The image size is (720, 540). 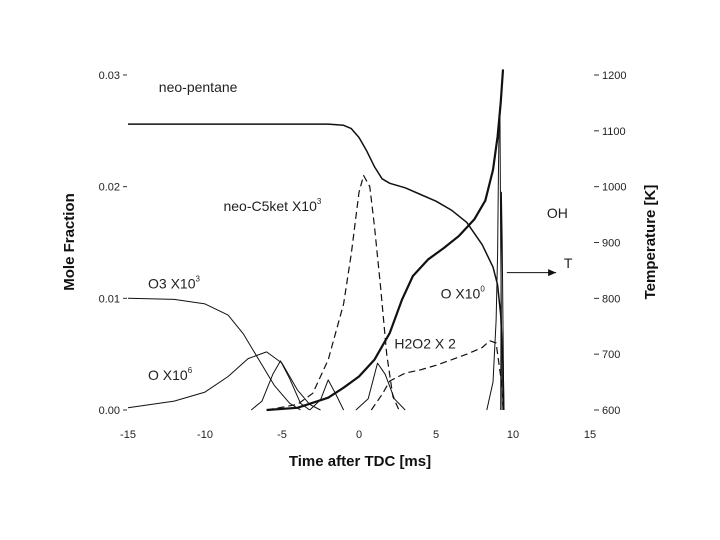 What do you see at coordinates (359, 435) in the screenshot?
I see `x-tick-label: 0` at bounding box center [359, 435].